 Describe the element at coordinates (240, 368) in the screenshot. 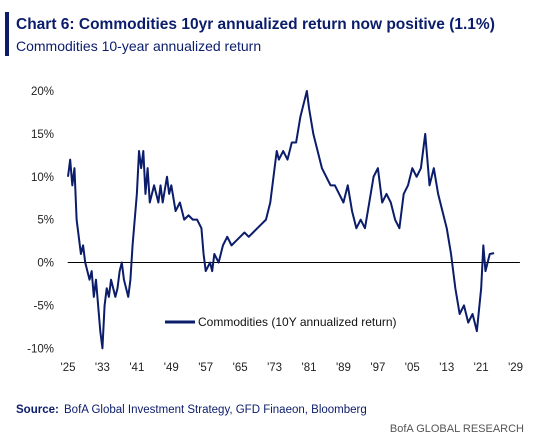

I see `x-tick-label: '65` at that location.